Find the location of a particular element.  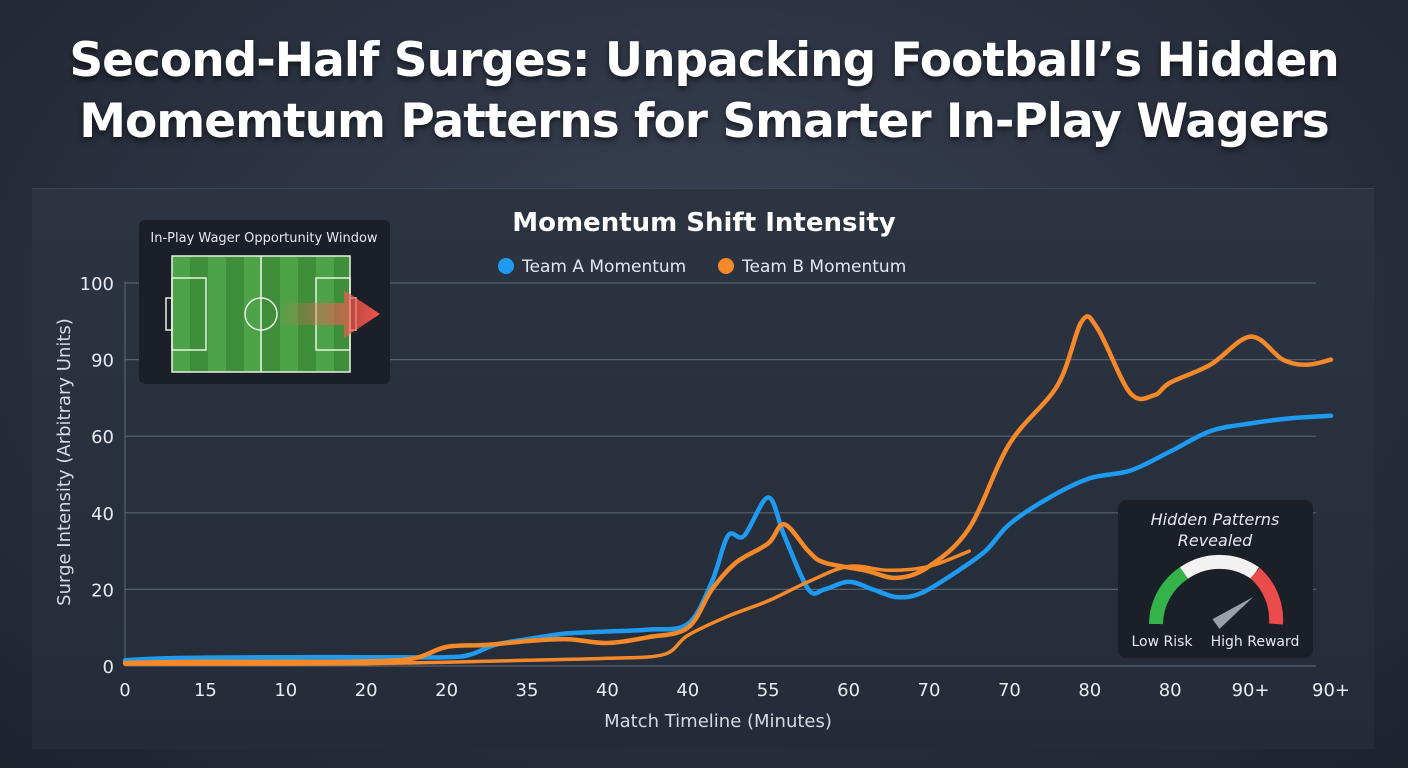

gauge-title-line-1: Hidden Patterns is located at coordinates (1215, 519).